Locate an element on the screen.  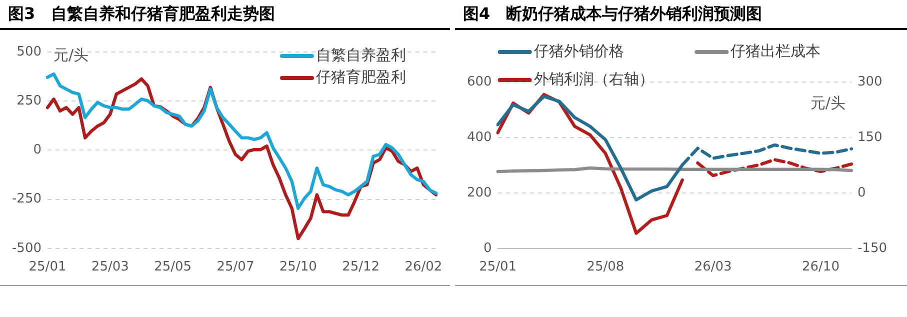
y-tick-label: -500 is located at coordinates (27, 248).